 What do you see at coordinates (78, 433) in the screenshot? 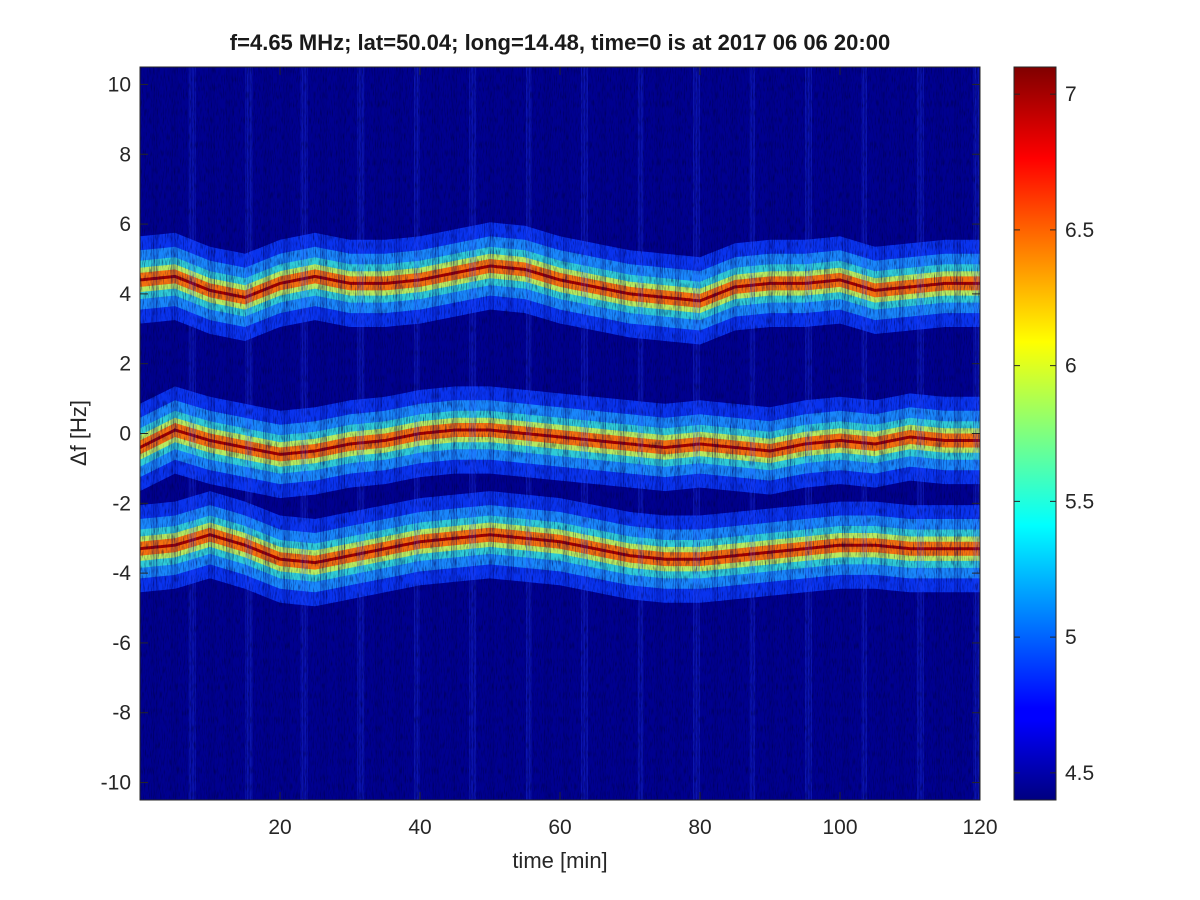
I see `y-axis-label: Δf [Hz]` at bounding box center [78, 433].